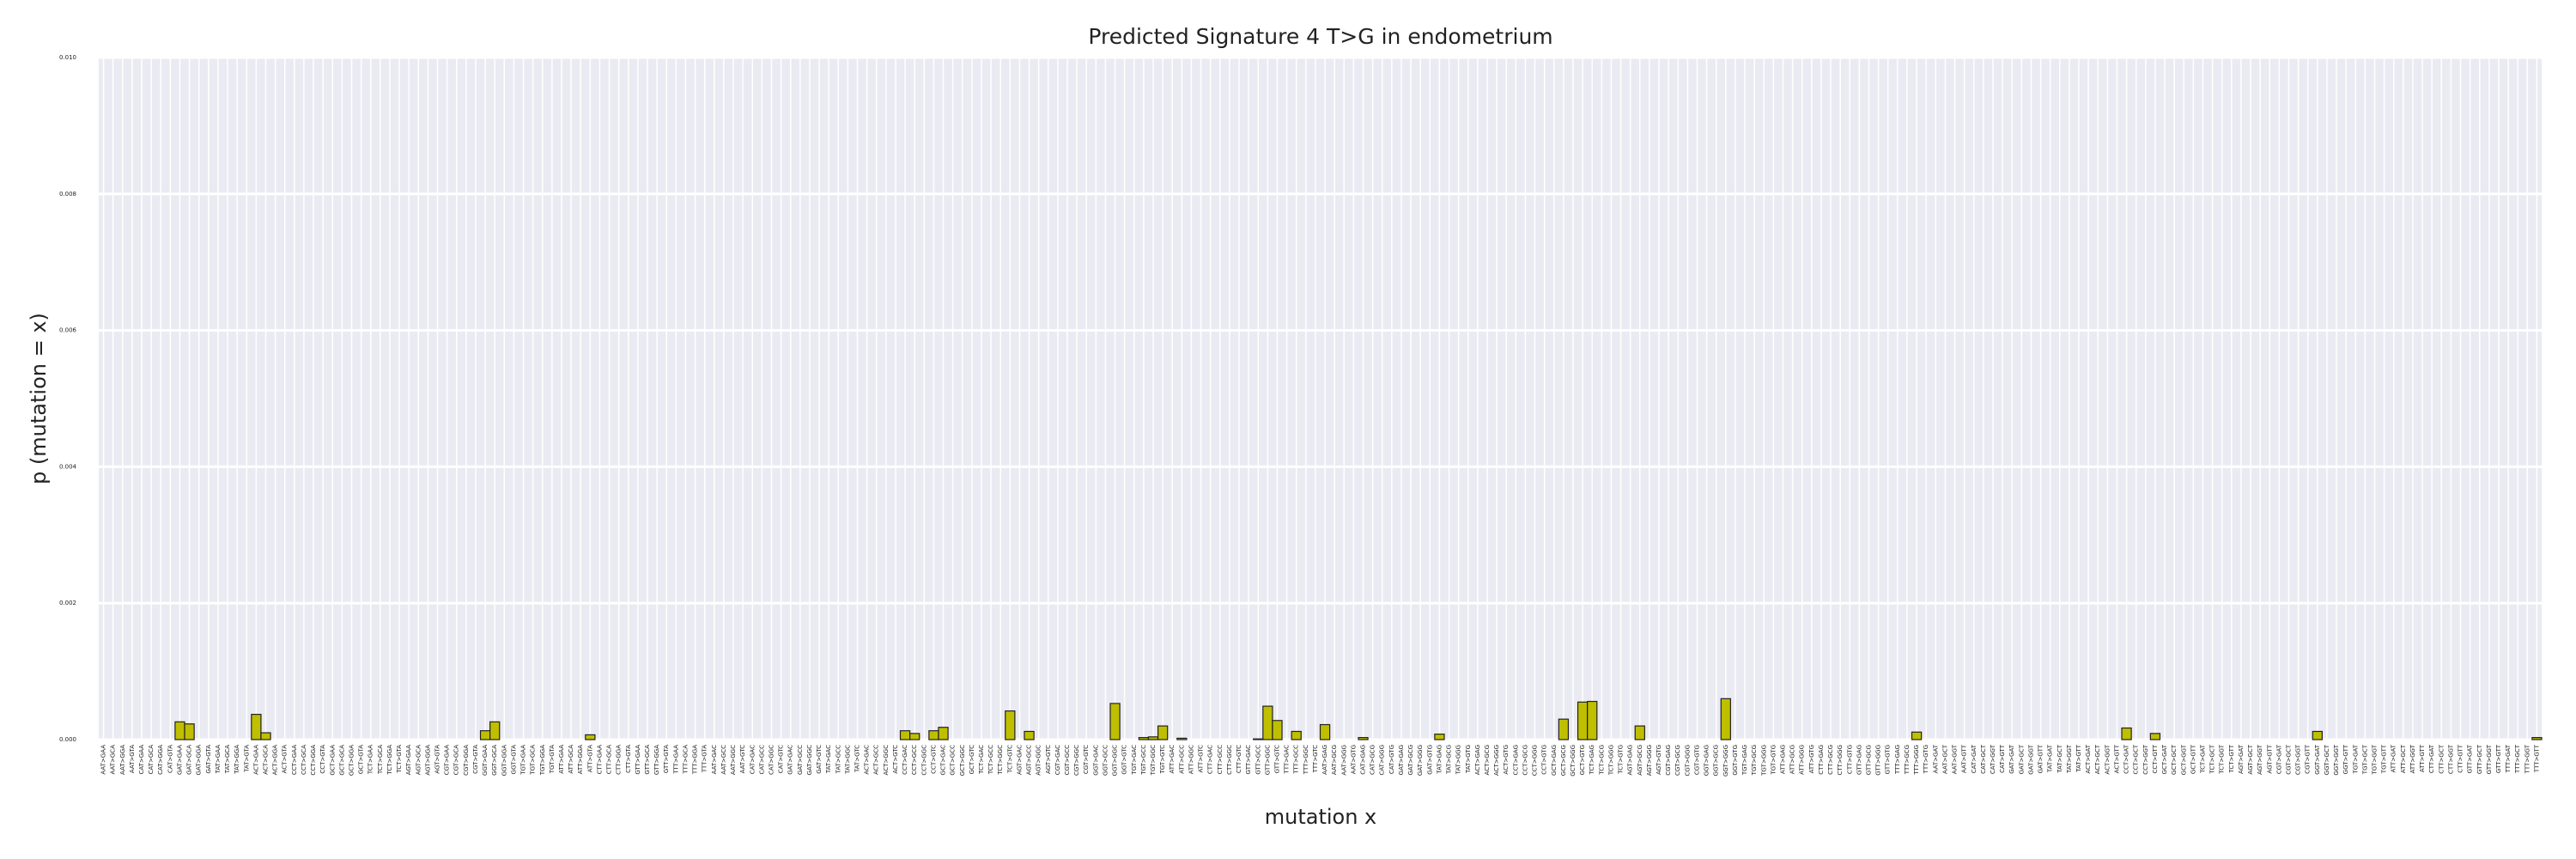 Image resolution: width=2576 pixels, height=859 pixels. I want to click on x-tick-label: ATT>GGT, so click(2412, 758).